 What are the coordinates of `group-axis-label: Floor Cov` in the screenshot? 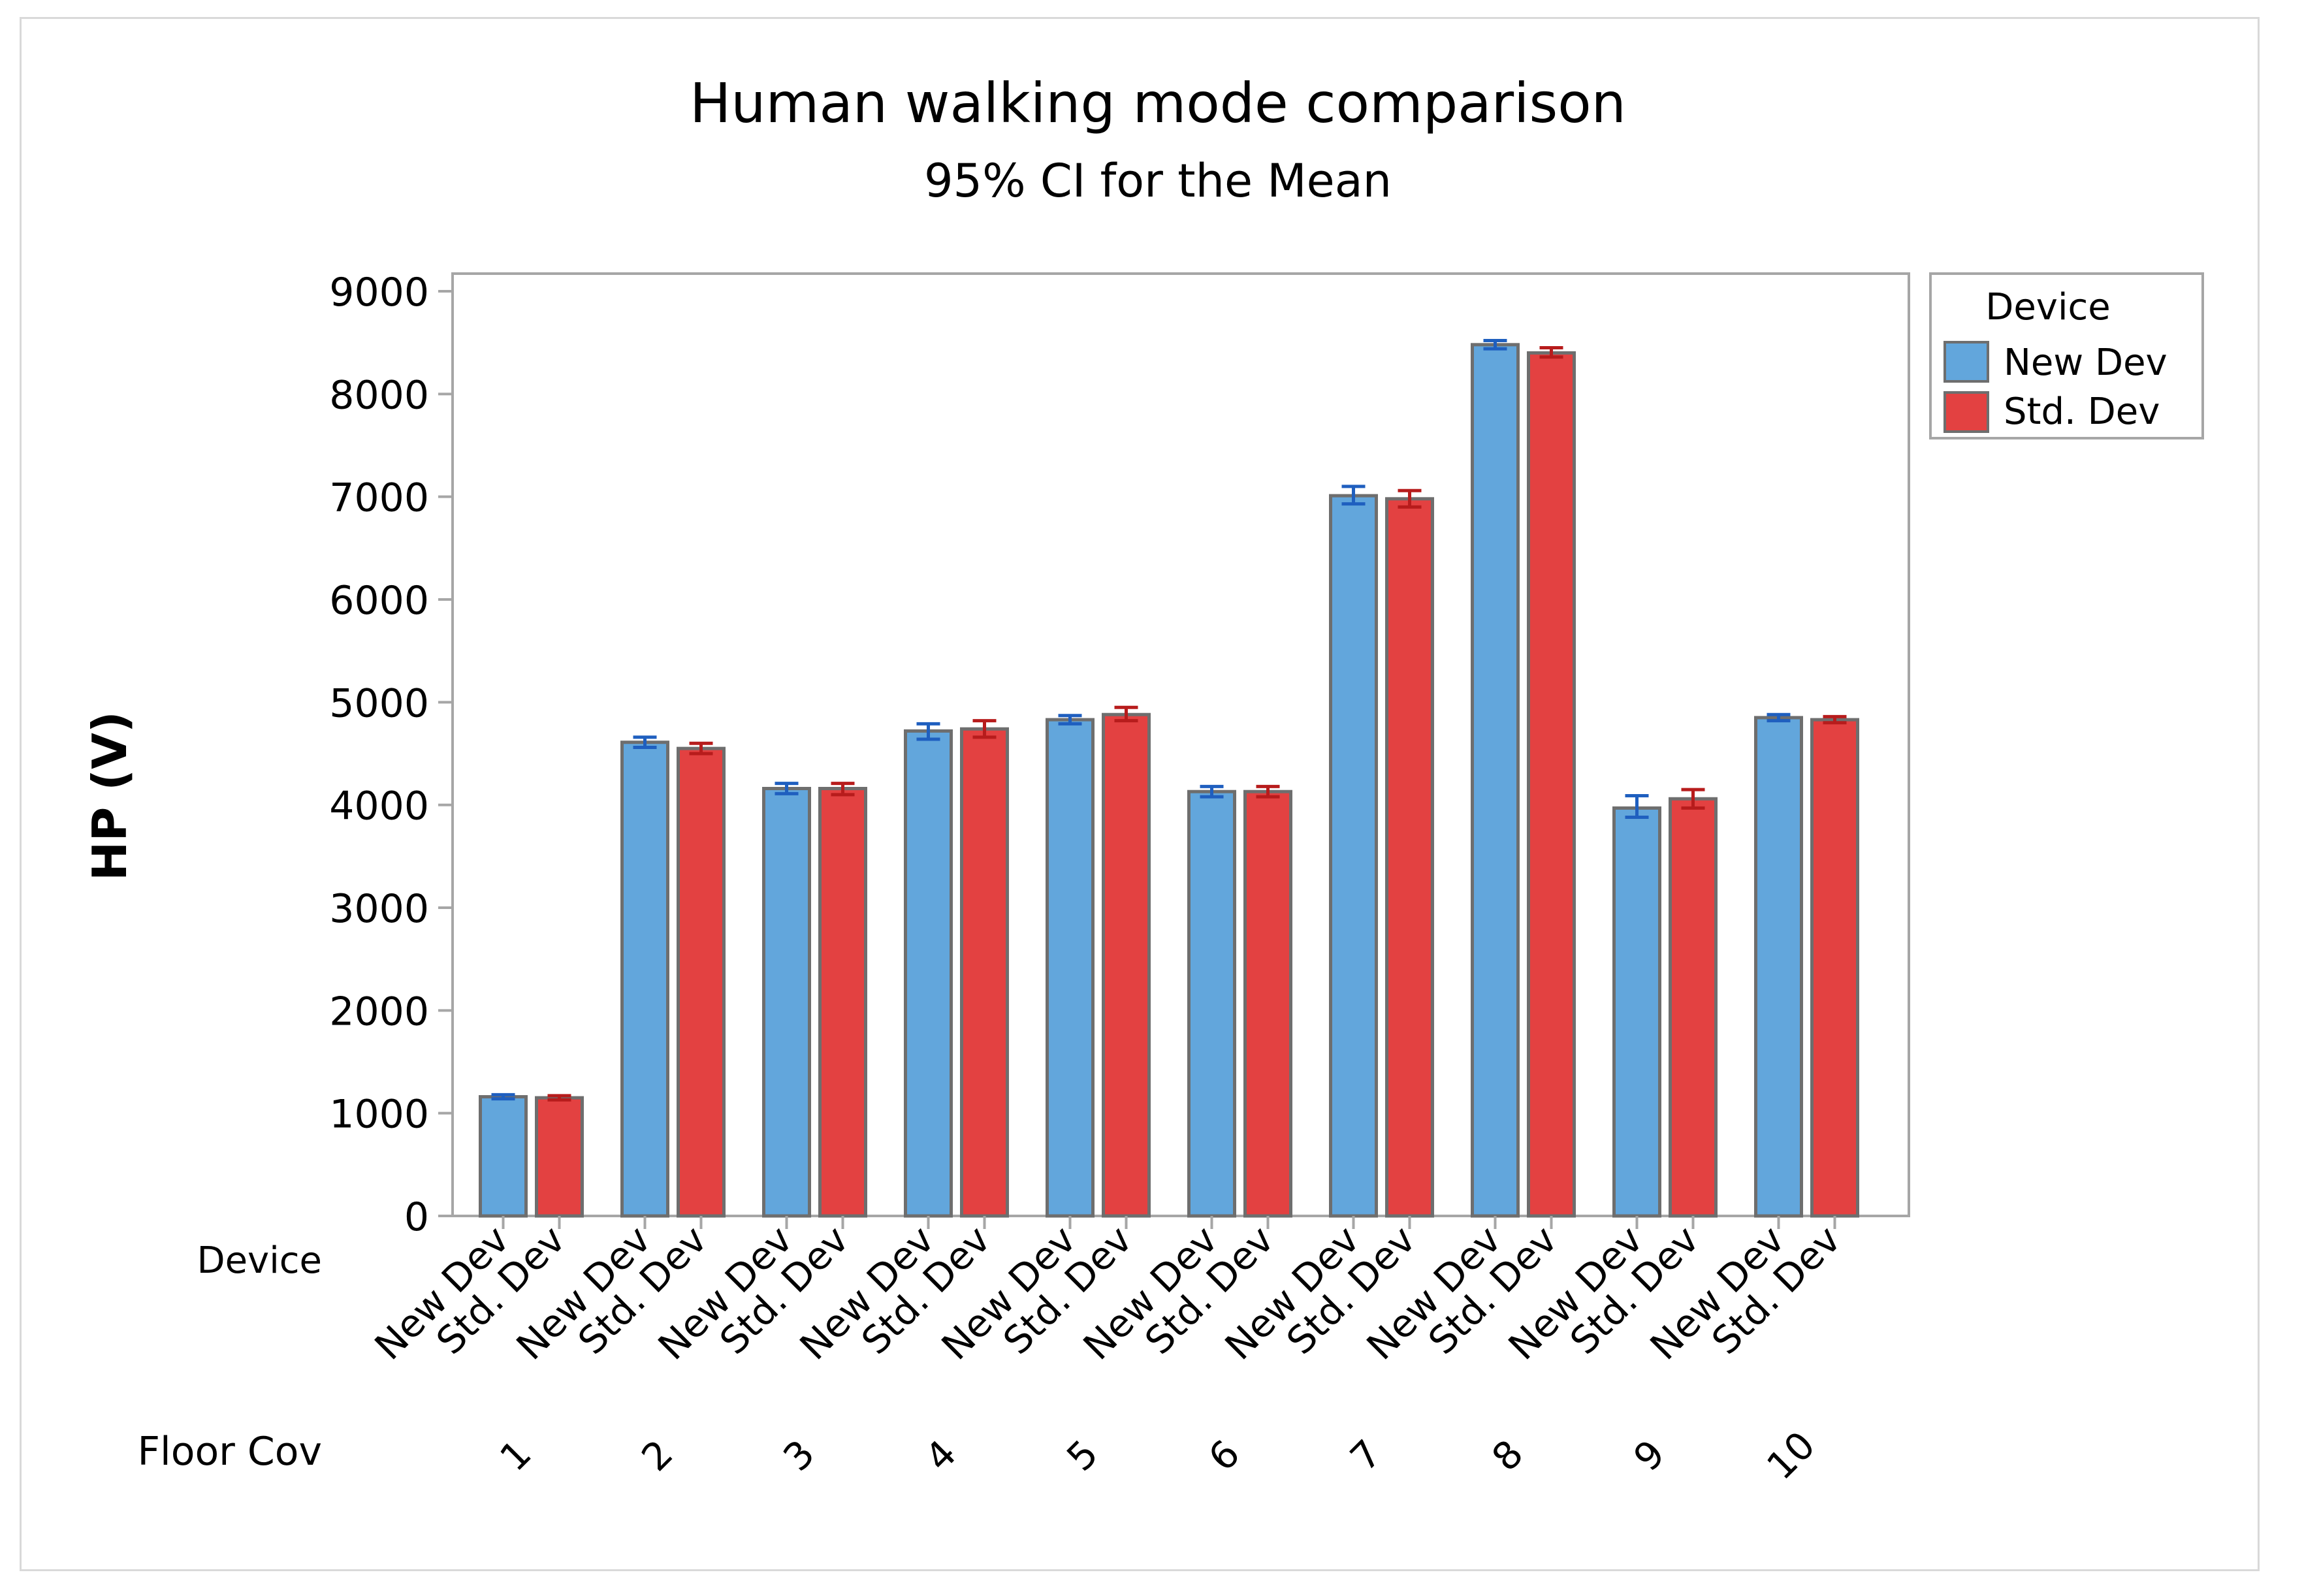 It's located at (230, 1452).